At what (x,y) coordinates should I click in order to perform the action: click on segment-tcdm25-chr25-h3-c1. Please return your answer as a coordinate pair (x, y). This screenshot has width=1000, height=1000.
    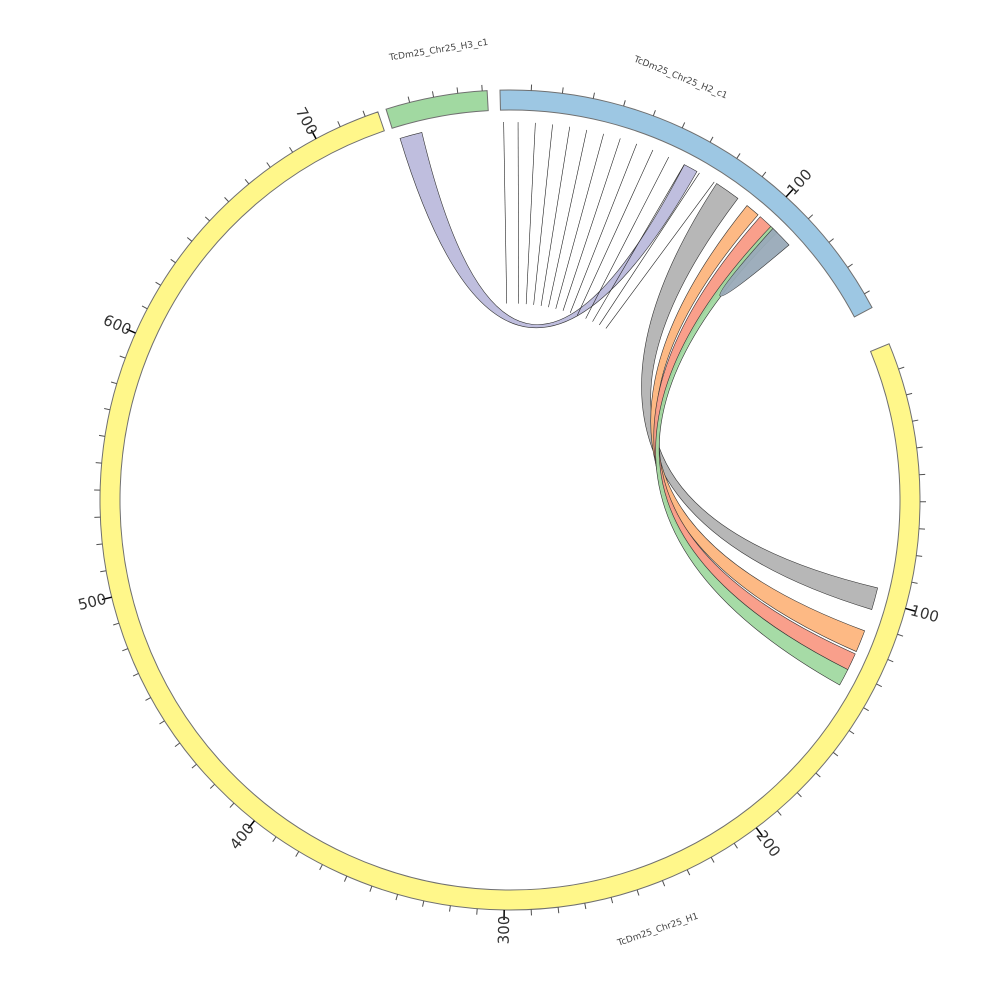
    Looking at the image, I should click on (437, 109).